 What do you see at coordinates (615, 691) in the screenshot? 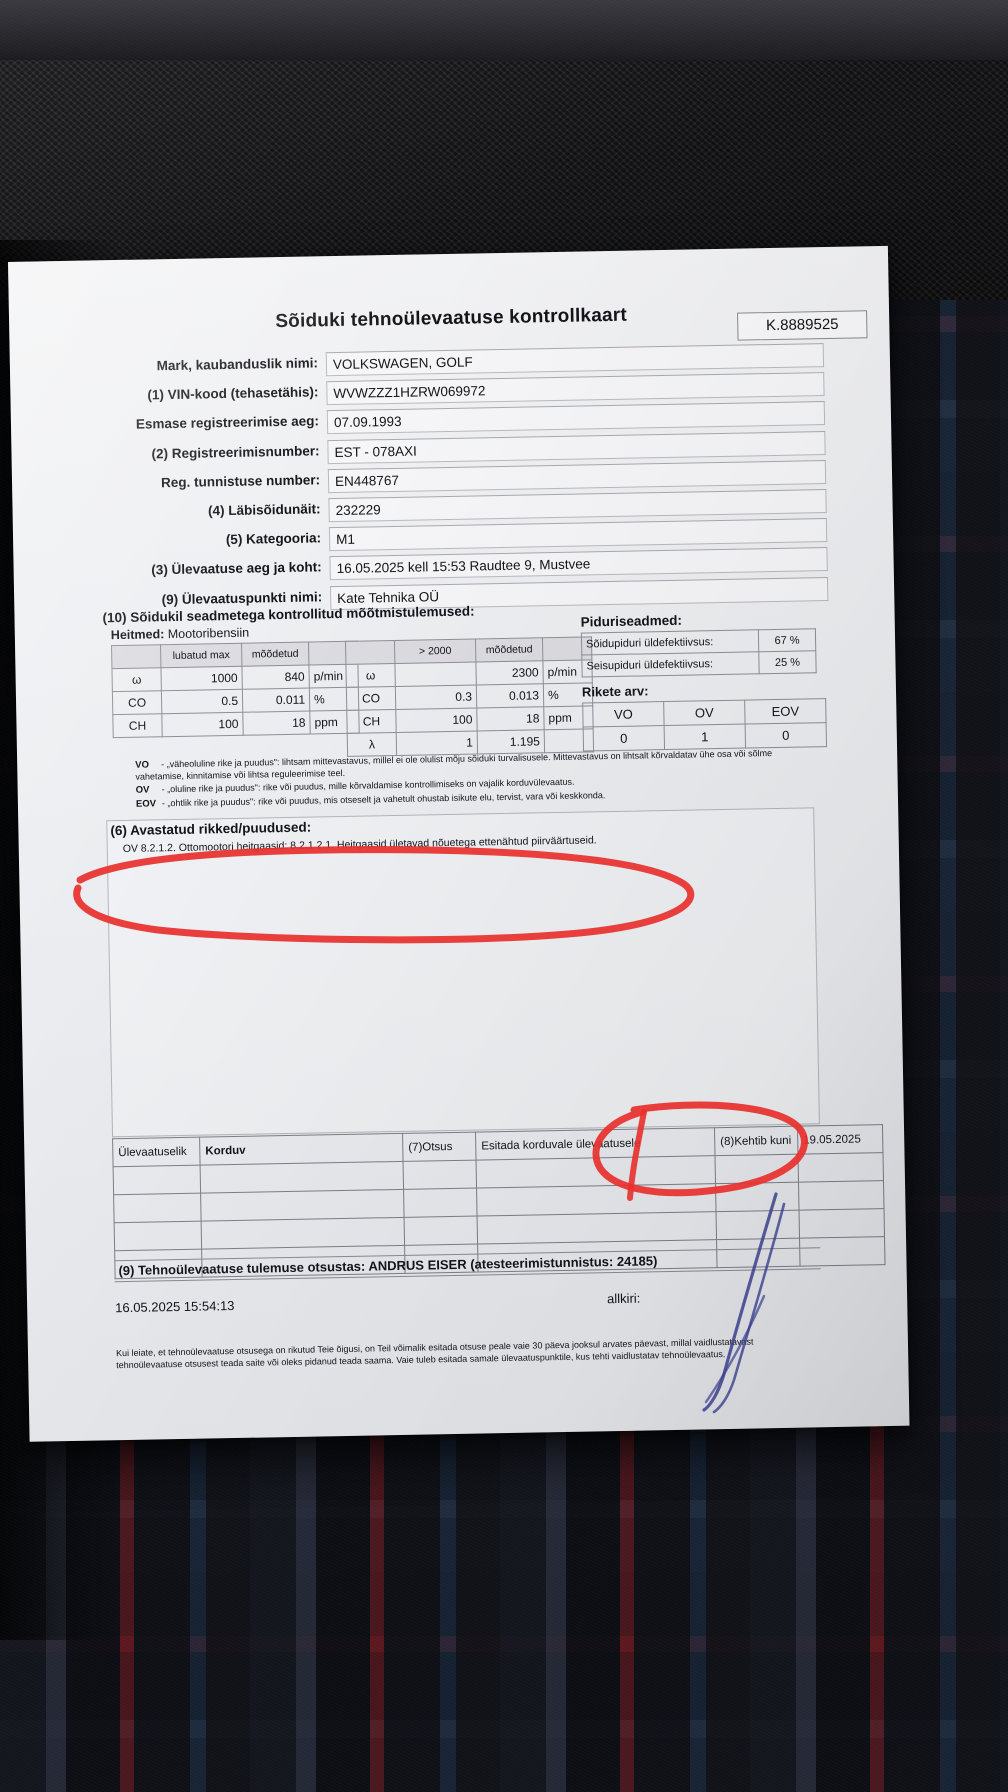
I see `defect-count-title: Rikete arv:` at bounding box center [615, 691].